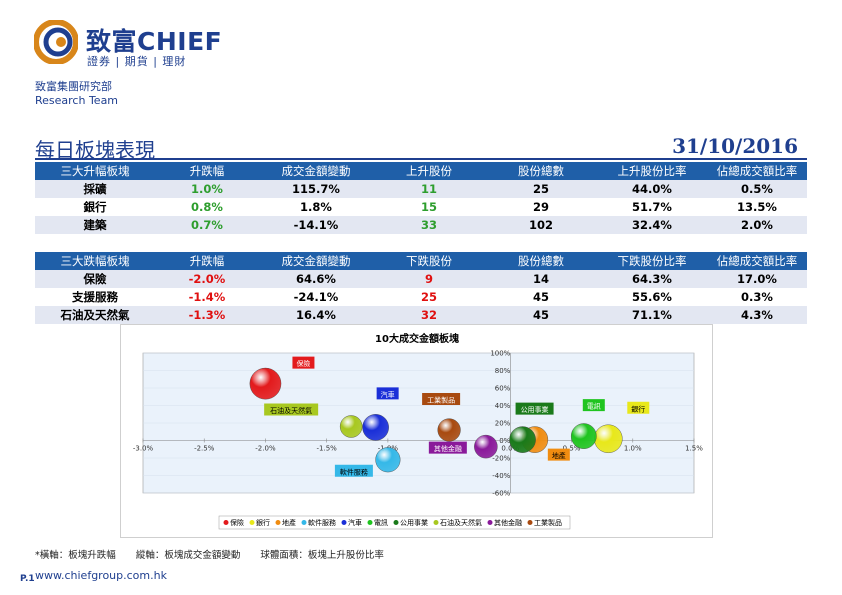 The width and height of the screenshot is (842, 595). What do you see at coordinates (95, 189) in the screenshot?
I see `sector-name: 採礦` at bounding box center [95, 189].